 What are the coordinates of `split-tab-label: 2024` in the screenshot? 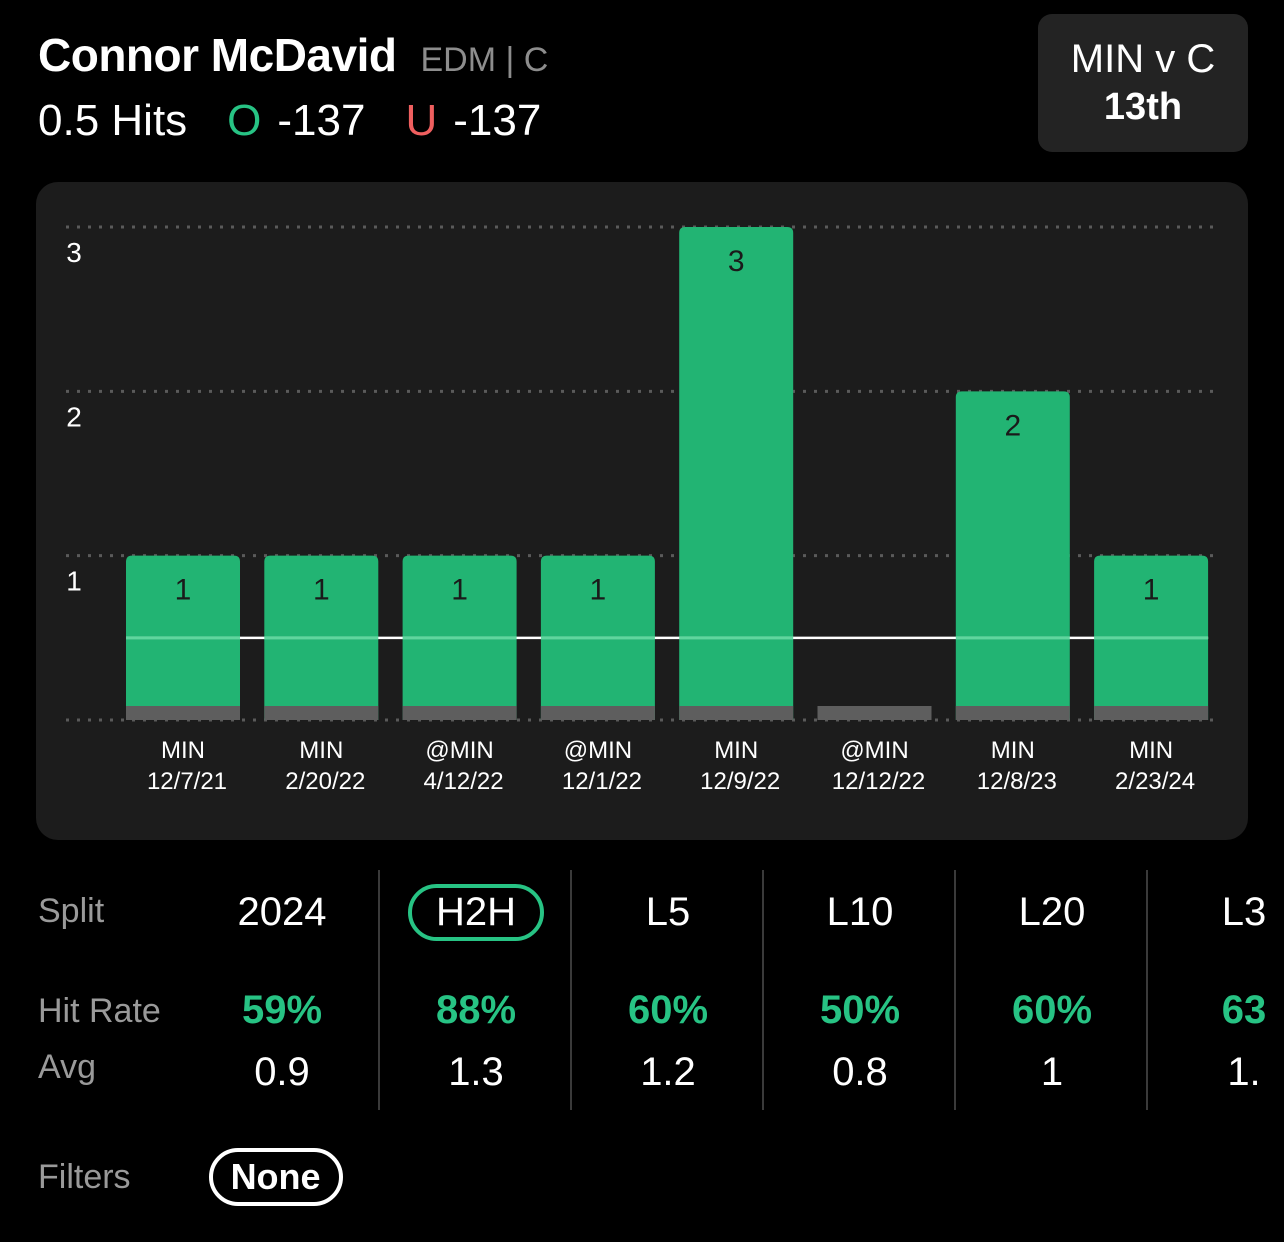 It's located at (282, 912).